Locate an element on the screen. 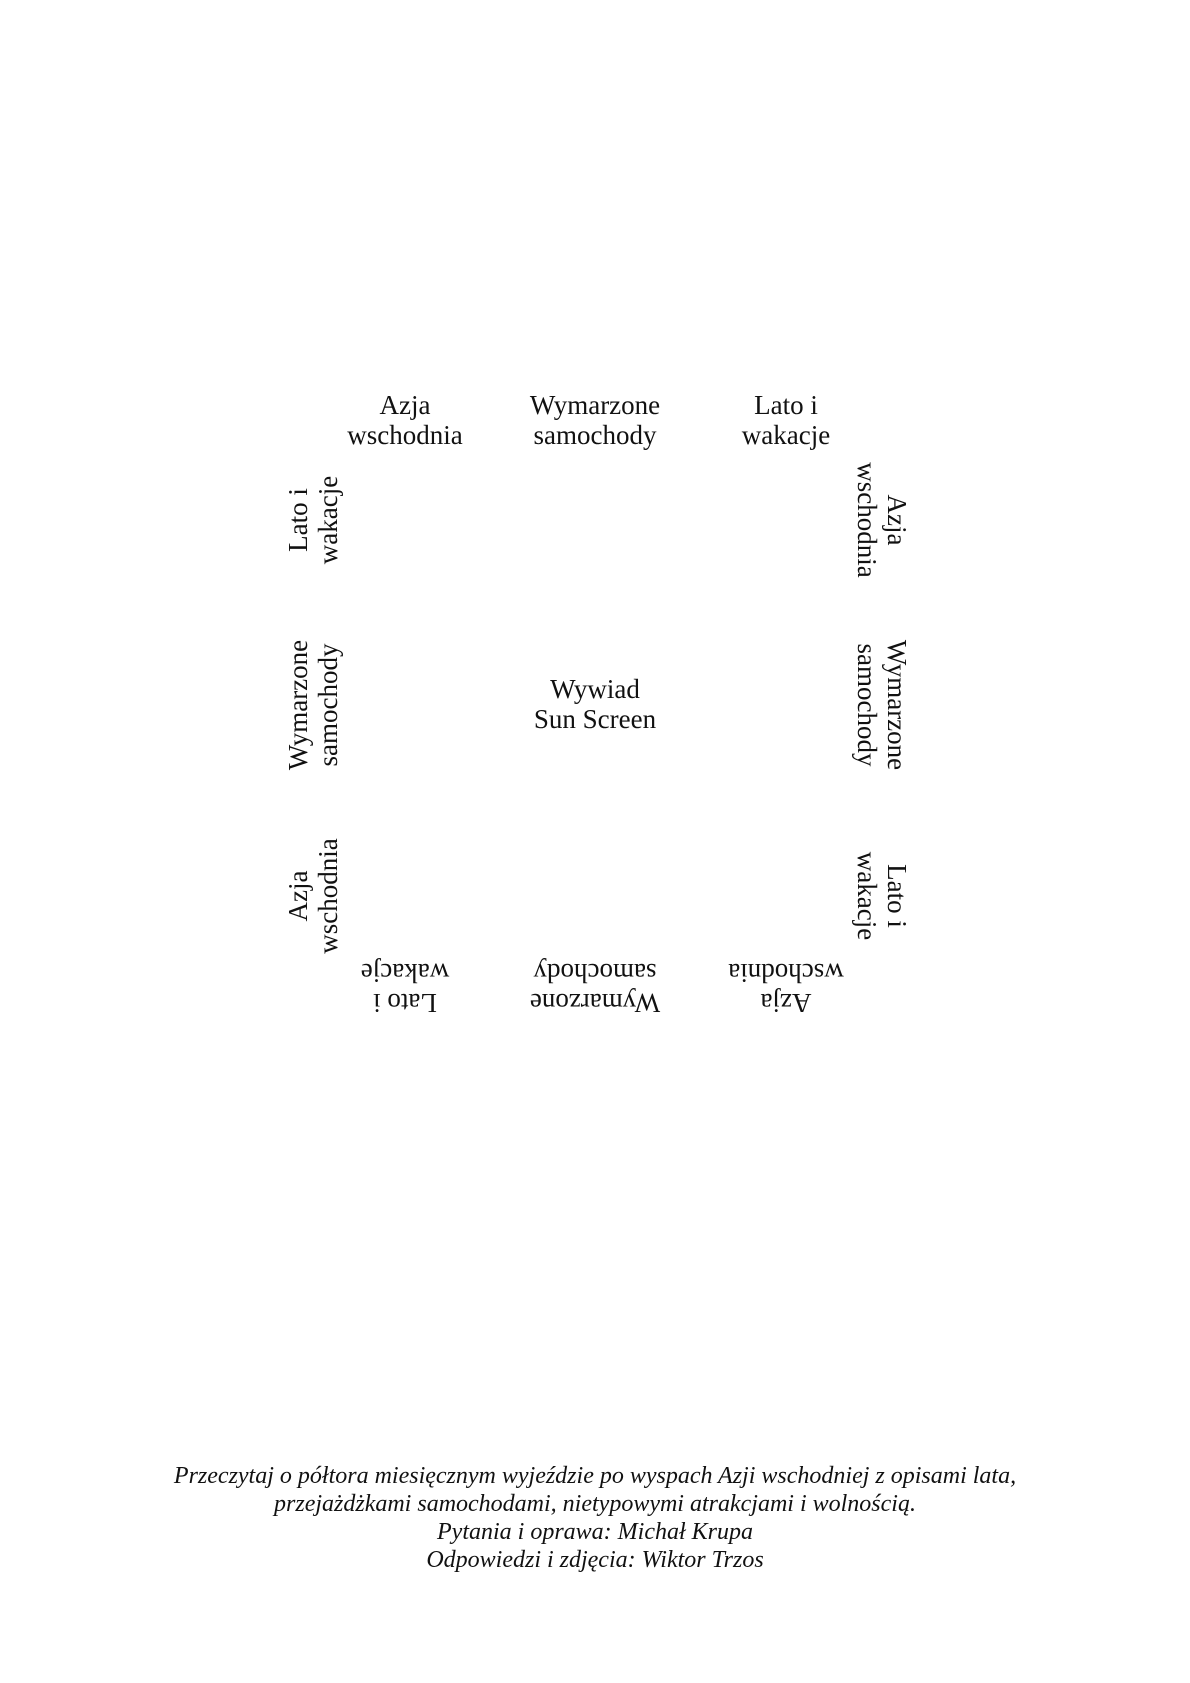 Image resolution: width=1190 pixels, height=1683 pixels. ring-label-top-1: Azja wschodnia is located at coordinates (405, 420).